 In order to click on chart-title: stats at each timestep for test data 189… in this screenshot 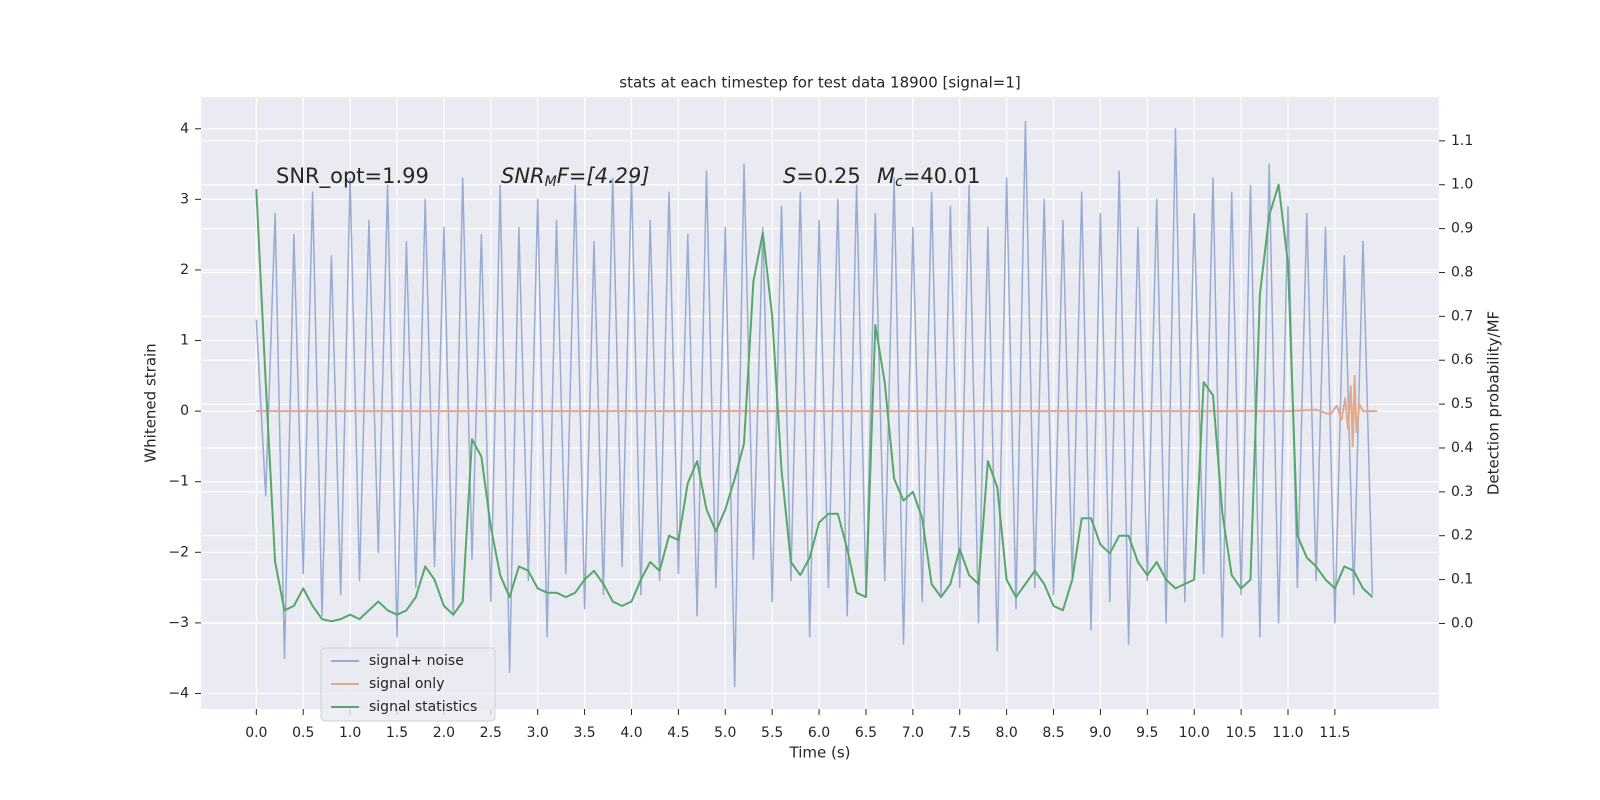, I will do `click(819, 83)`.